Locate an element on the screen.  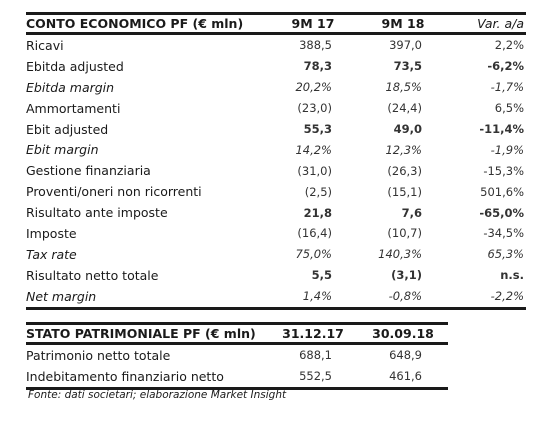
row-label: Ricavi is located at coordinates (45, 45).